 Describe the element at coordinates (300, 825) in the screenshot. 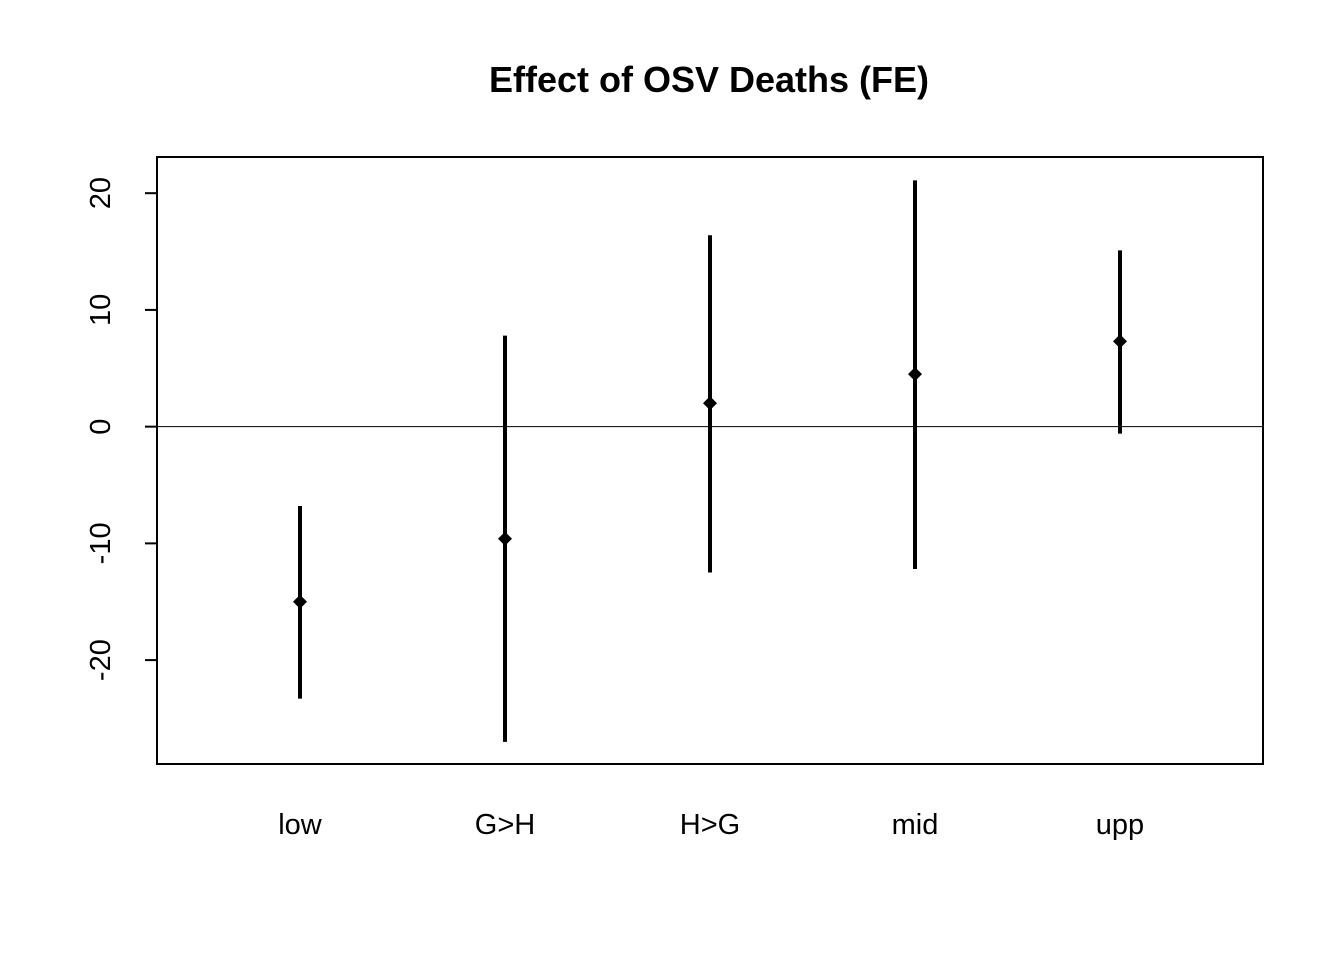

I see `category-label: low` at that location.